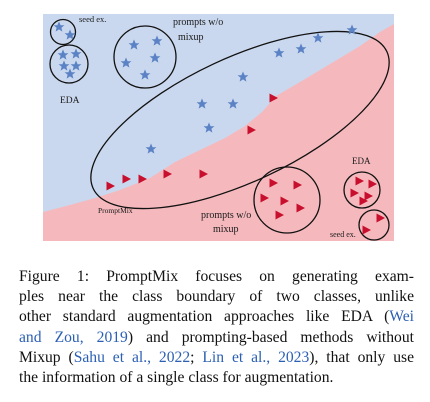  I want to click on eda-label-left: EDA, so click(70, 101).